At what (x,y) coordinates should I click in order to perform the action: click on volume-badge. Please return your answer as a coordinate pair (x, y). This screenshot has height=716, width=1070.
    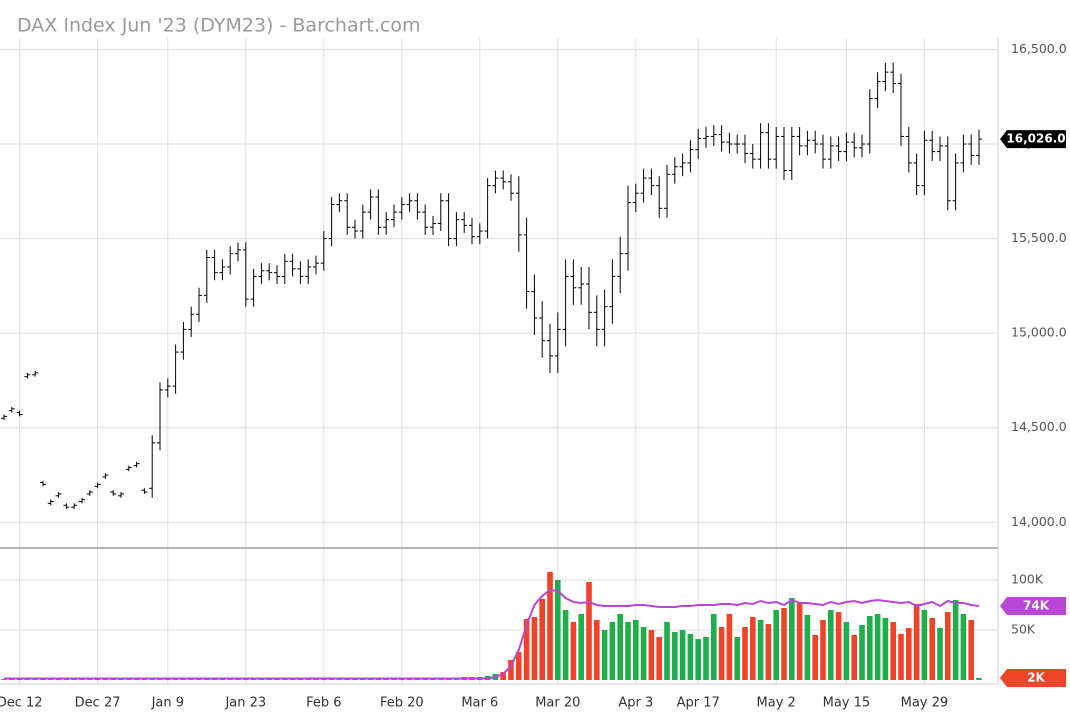
    Looking at the image, I should click on (1033, 678).